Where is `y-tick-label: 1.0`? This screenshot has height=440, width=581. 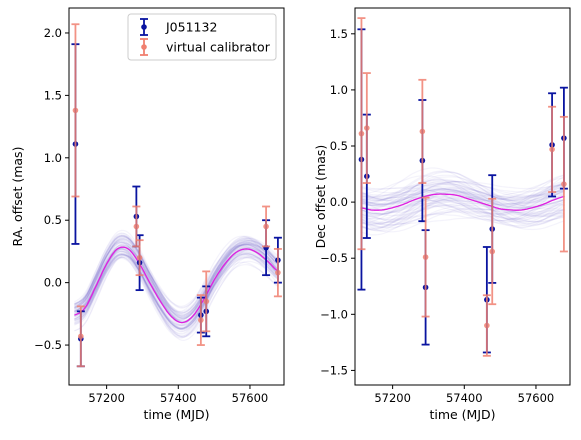 y-tick-label: 1.0 is located at coordinates (339, 90).